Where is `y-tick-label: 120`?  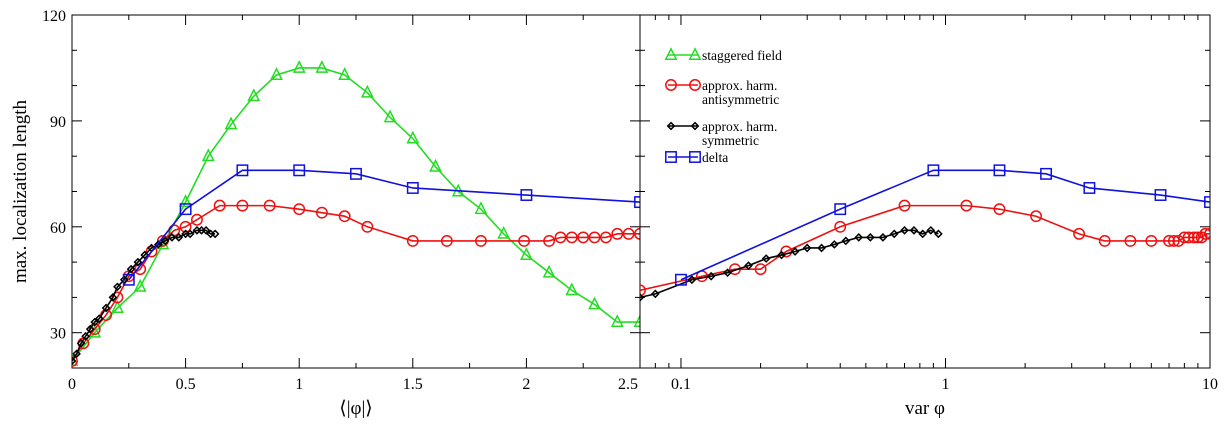 y-tick-label: 120 is located at coordinates (54, 16).